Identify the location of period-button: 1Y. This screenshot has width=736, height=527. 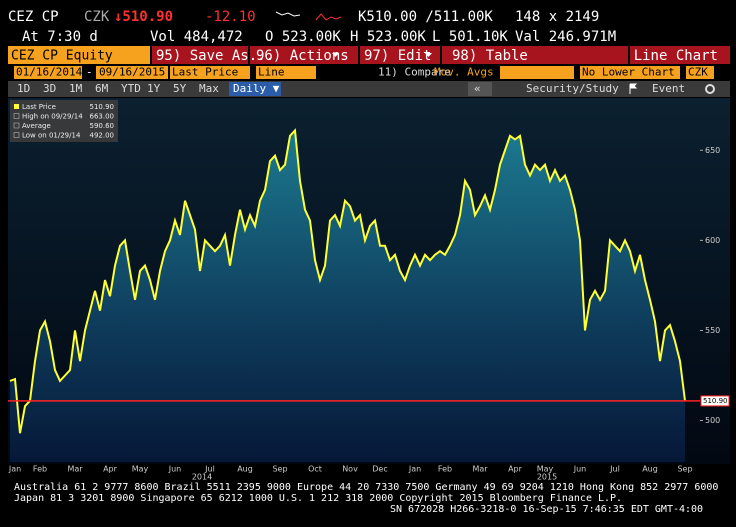
(154, 88).